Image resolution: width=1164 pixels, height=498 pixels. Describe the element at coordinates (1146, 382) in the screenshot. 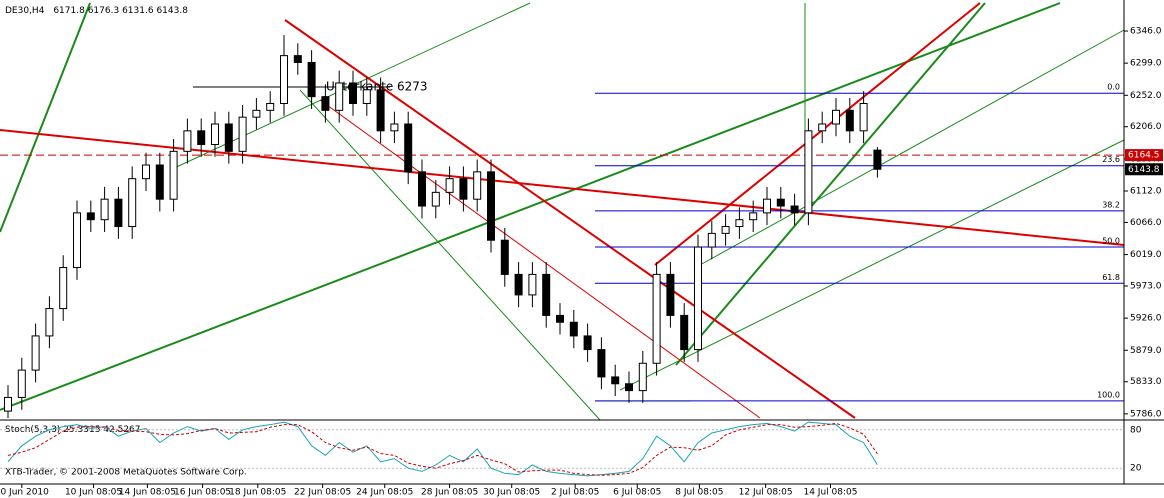

I see `y-tick-label: 5833.0` at that location.